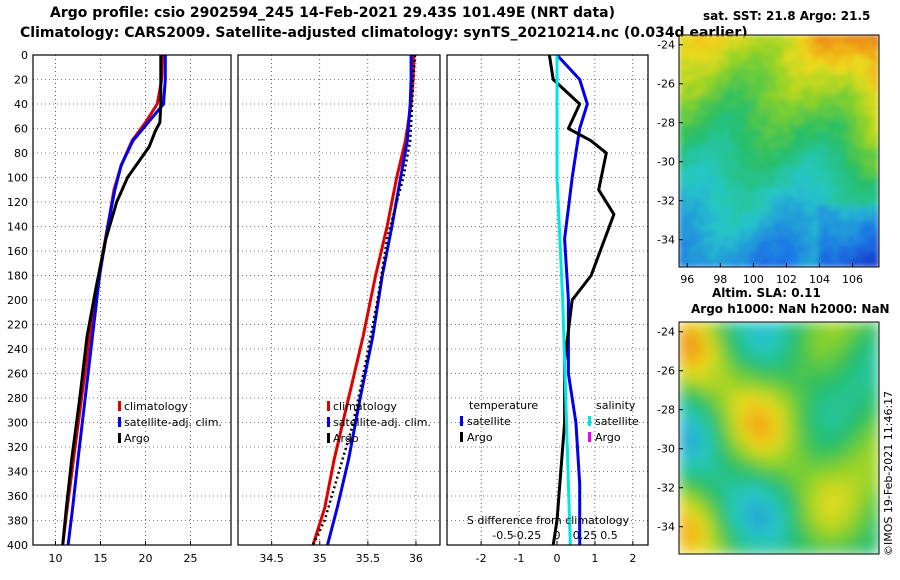  What do you see at coordinates (17, 202) in the screenshot?
I see `depth-tick-label: 120` at bounding box center [17, 202].